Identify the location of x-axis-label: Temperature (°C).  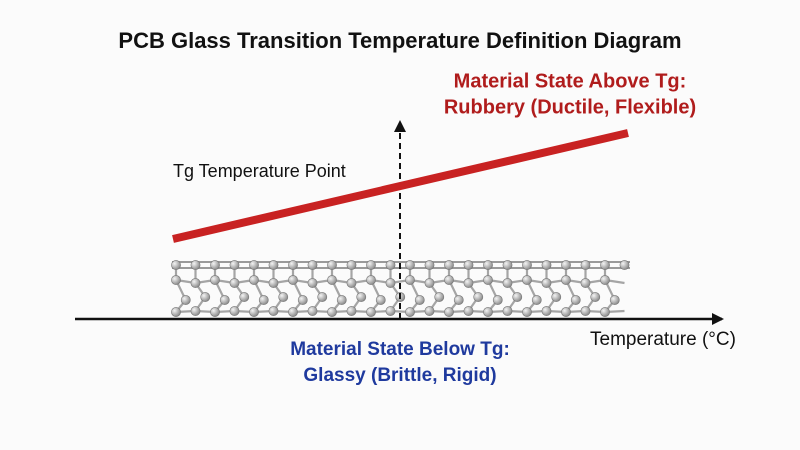
(663, 339).